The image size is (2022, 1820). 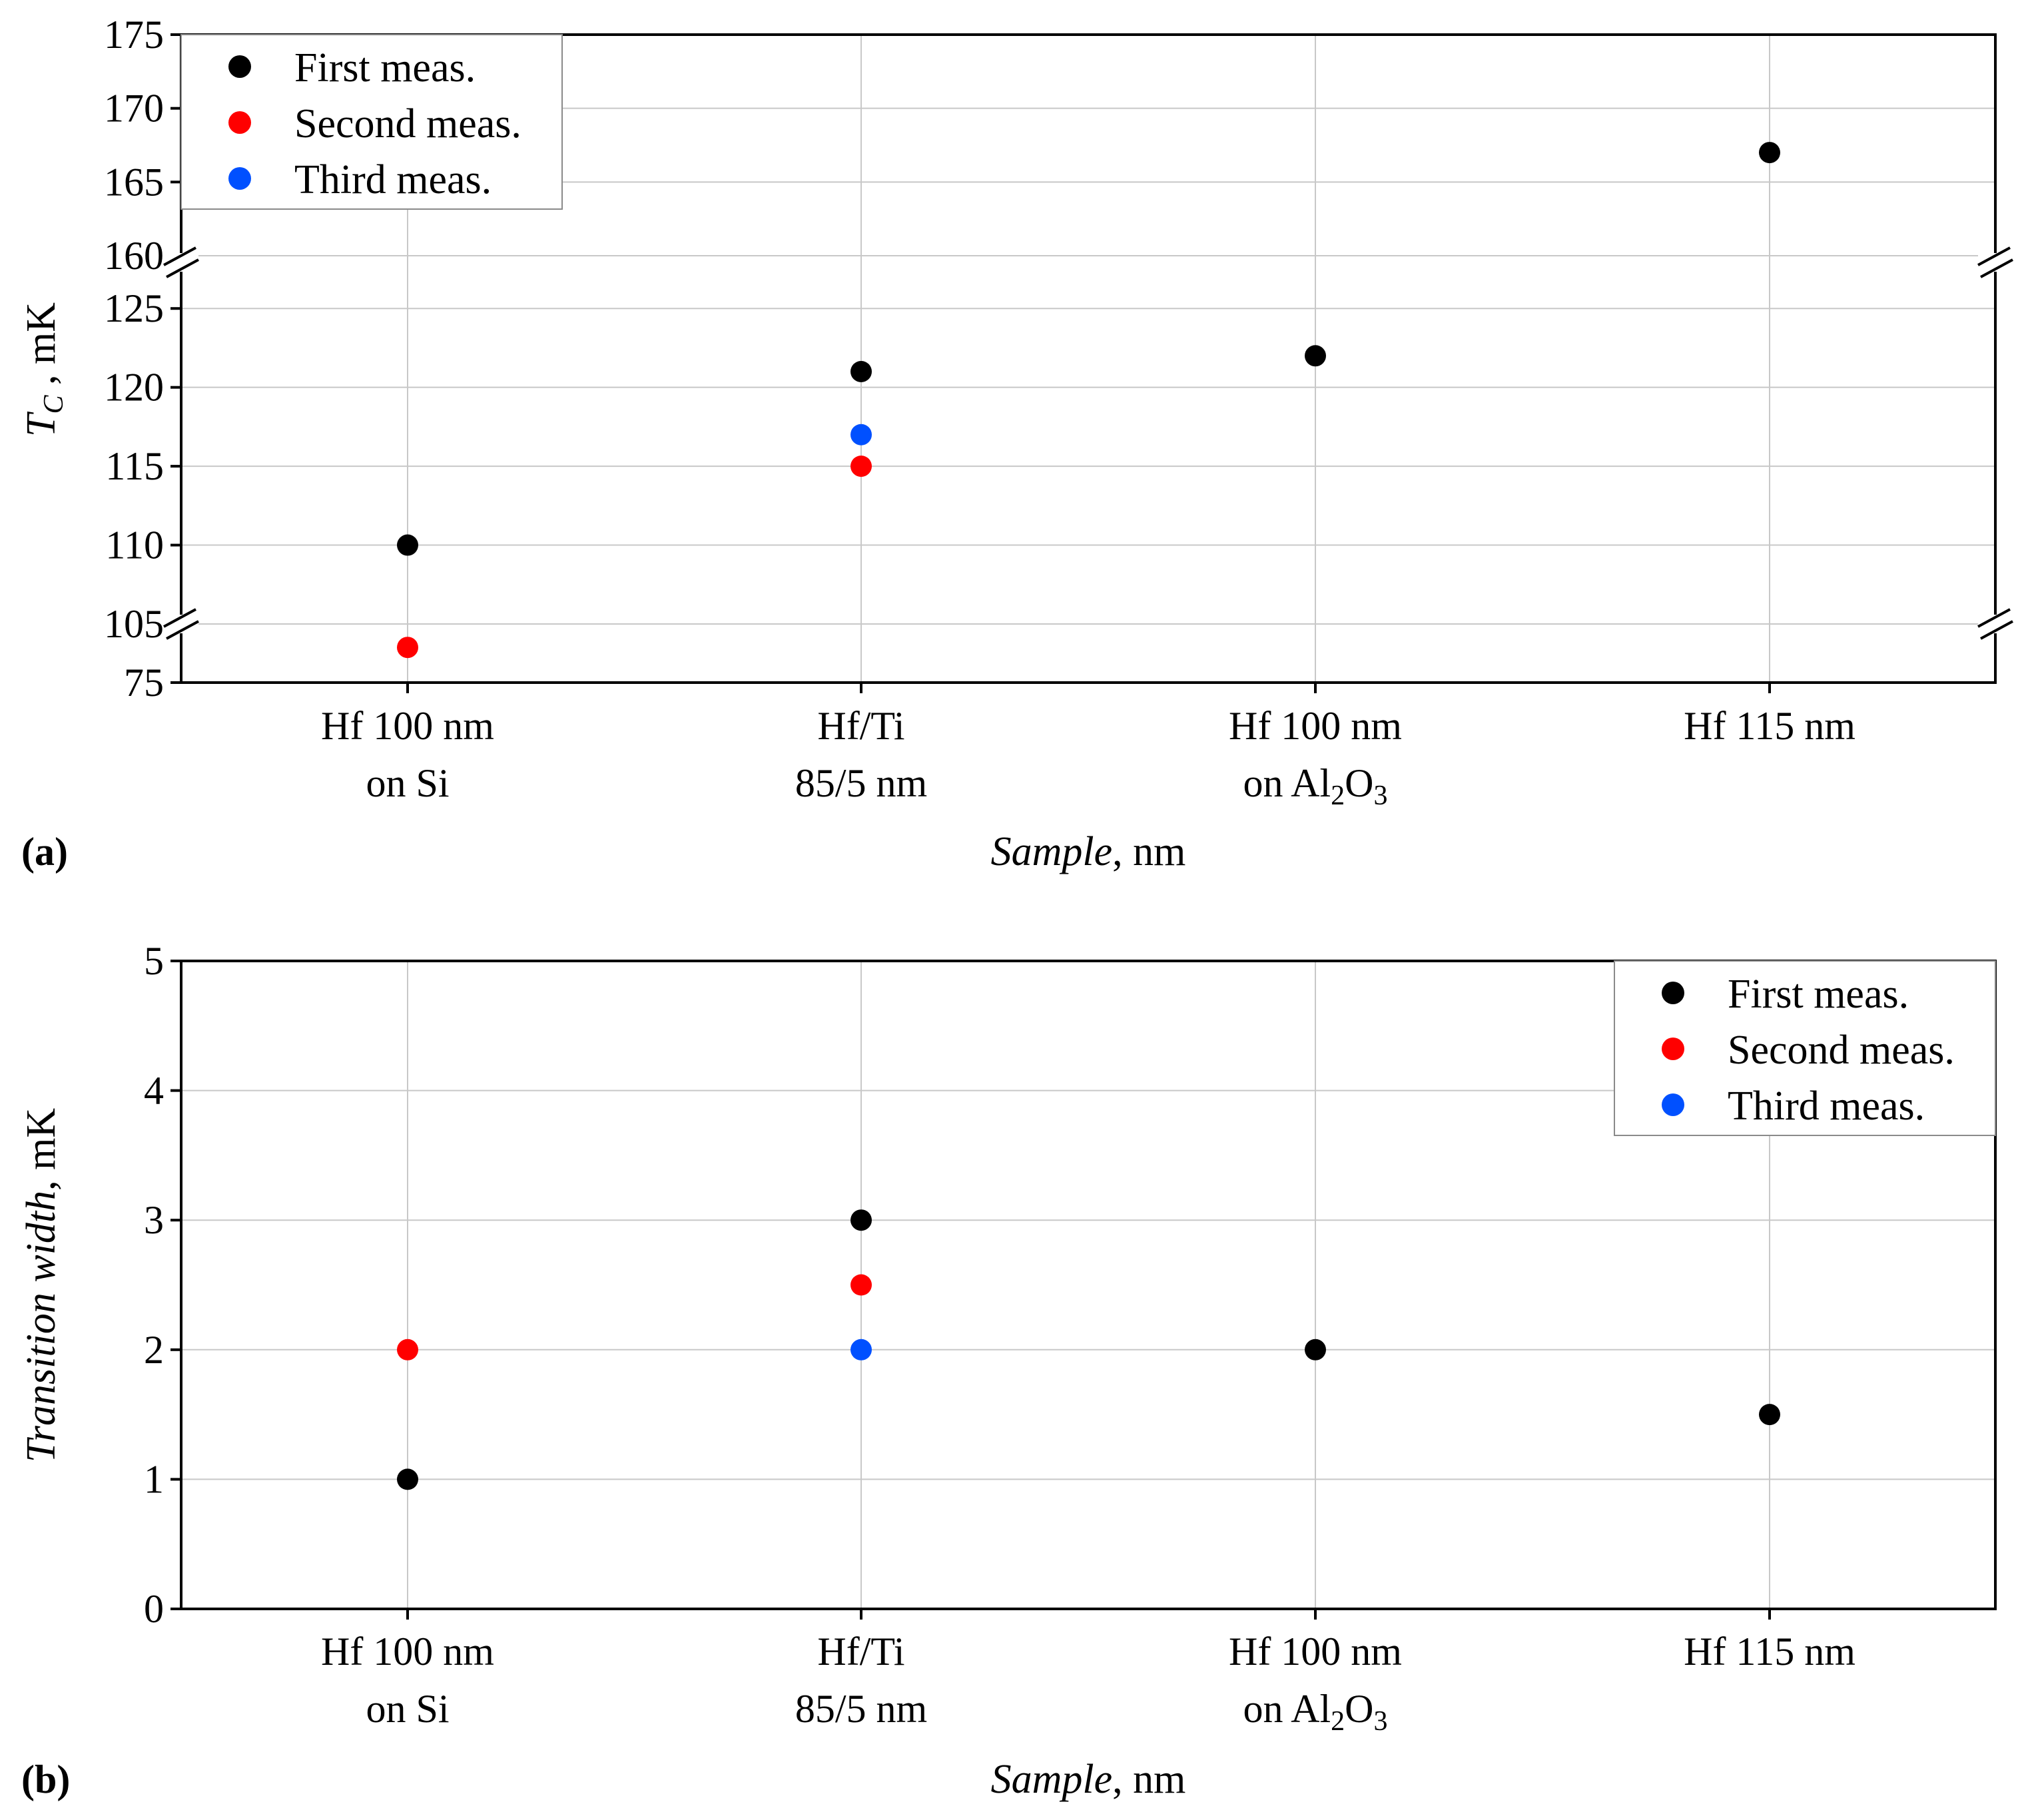 What do you see at coordinates (54, 404) in the screenshot?
I see `y-axis-subscript: C` at bounding box center [54, 404].